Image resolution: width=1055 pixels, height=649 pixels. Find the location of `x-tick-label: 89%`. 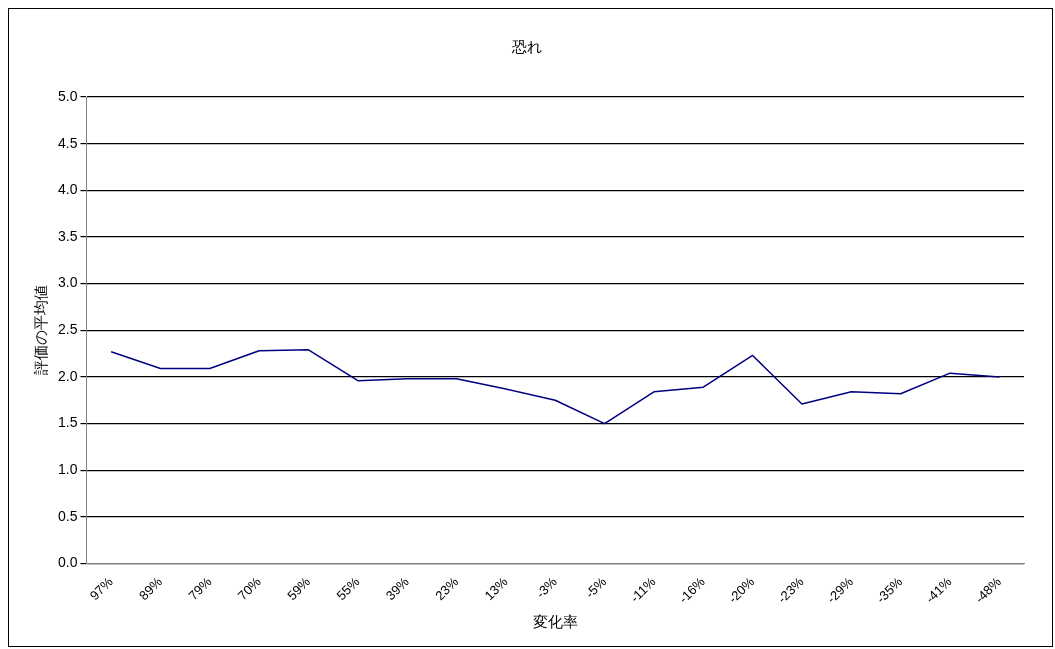

x-tick-label: 89% is located at coordinates (151, 588).